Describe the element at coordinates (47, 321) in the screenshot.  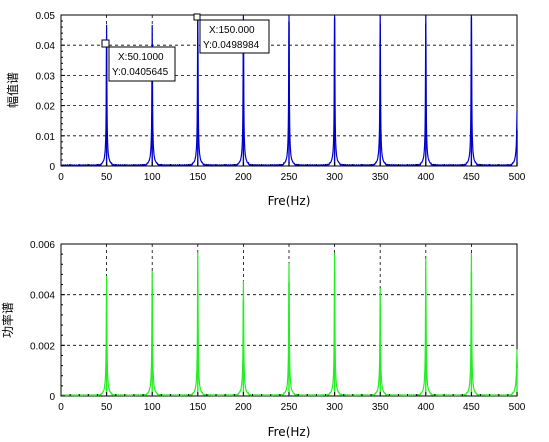
I see `power-y-ticks: 0 0.002 0.004 0.006` at that location.